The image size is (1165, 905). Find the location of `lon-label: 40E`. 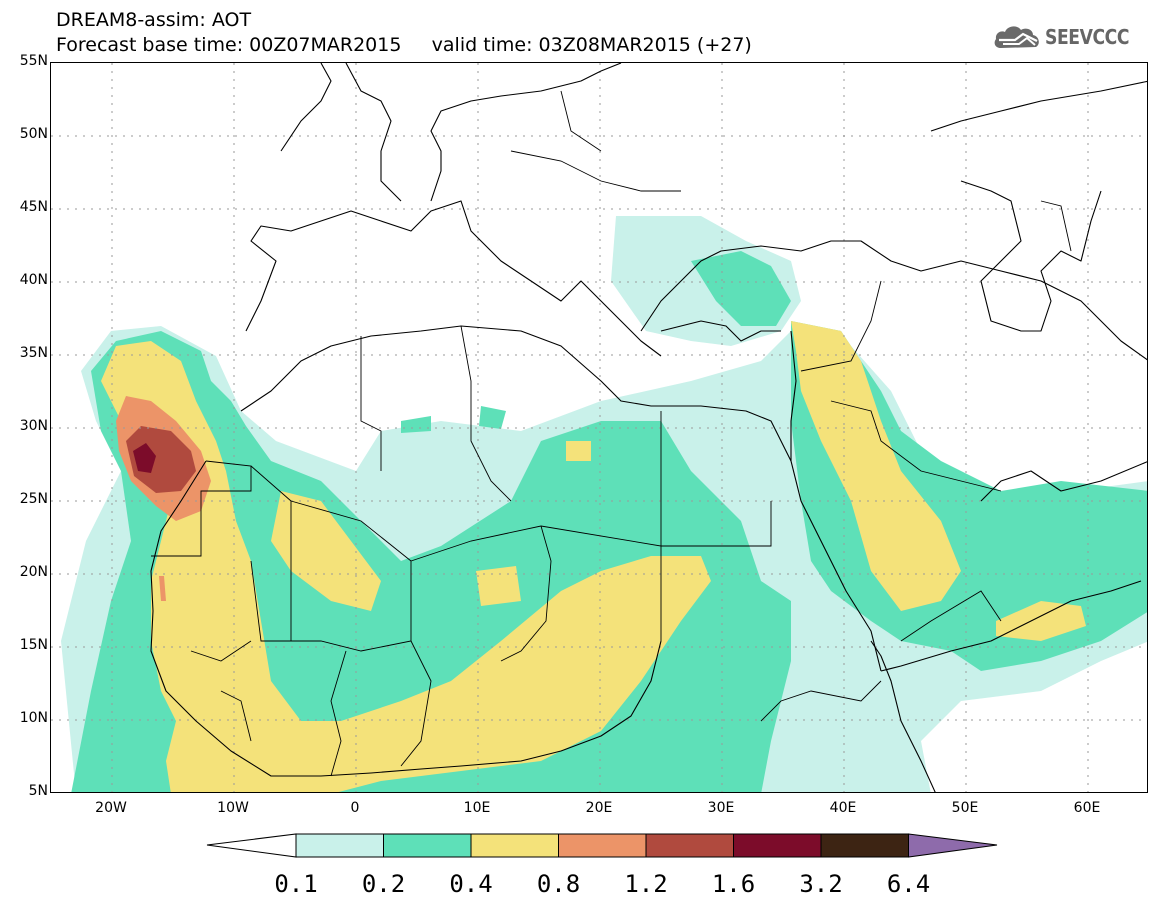

lon-label: 40E is located at coordinates (843, 808).